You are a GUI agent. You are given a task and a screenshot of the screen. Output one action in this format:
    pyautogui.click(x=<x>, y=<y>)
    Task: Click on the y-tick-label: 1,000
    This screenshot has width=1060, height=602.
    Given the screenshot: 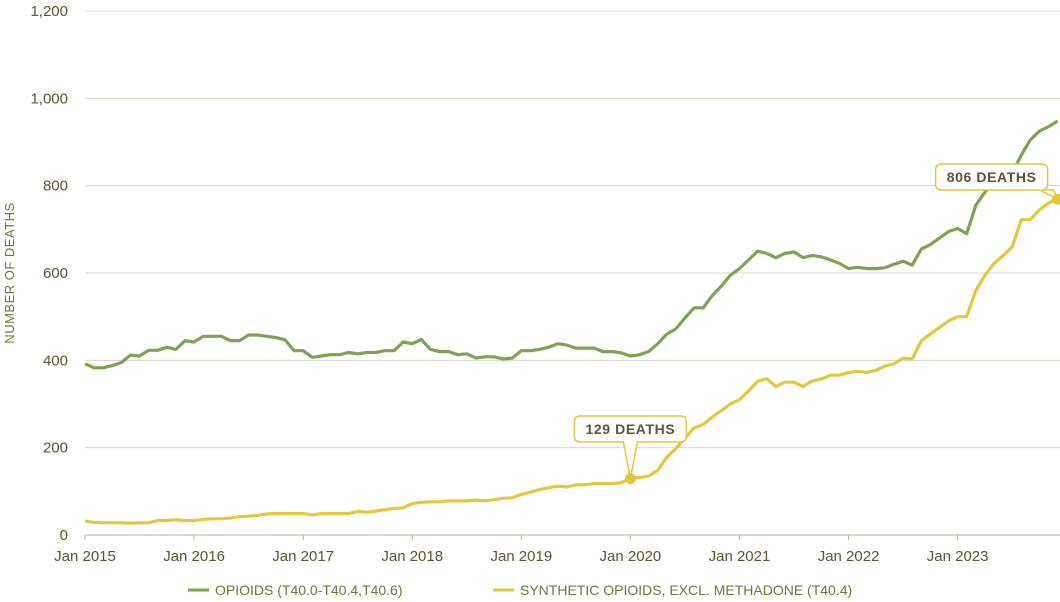 What is the action you would take?
    pyautogui.click(x=49, y=98)
    